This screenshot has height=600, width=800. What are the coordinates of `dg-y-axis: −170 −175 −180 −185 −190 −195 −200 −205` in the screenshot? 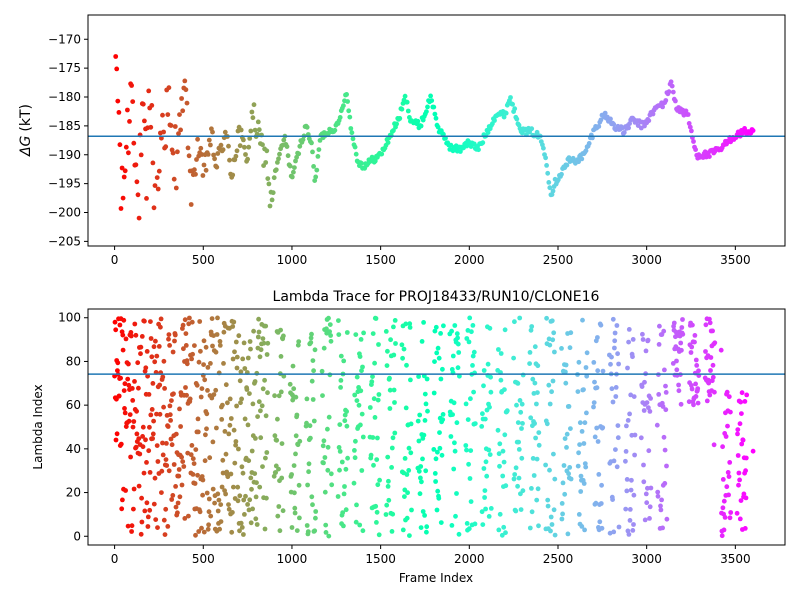 It's located at (68, 140).